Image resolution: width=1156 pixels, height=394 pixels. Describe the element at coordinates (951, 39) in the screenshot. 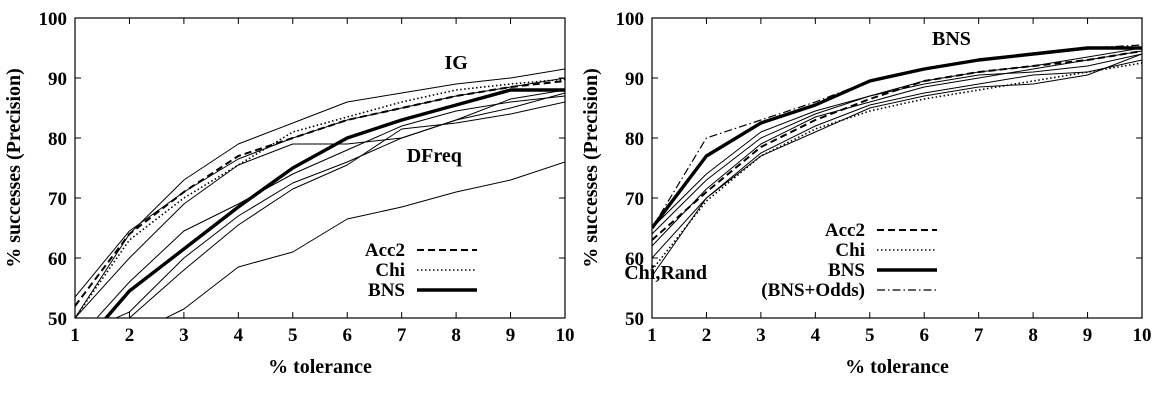

I see `annotation: BNS` at that location.